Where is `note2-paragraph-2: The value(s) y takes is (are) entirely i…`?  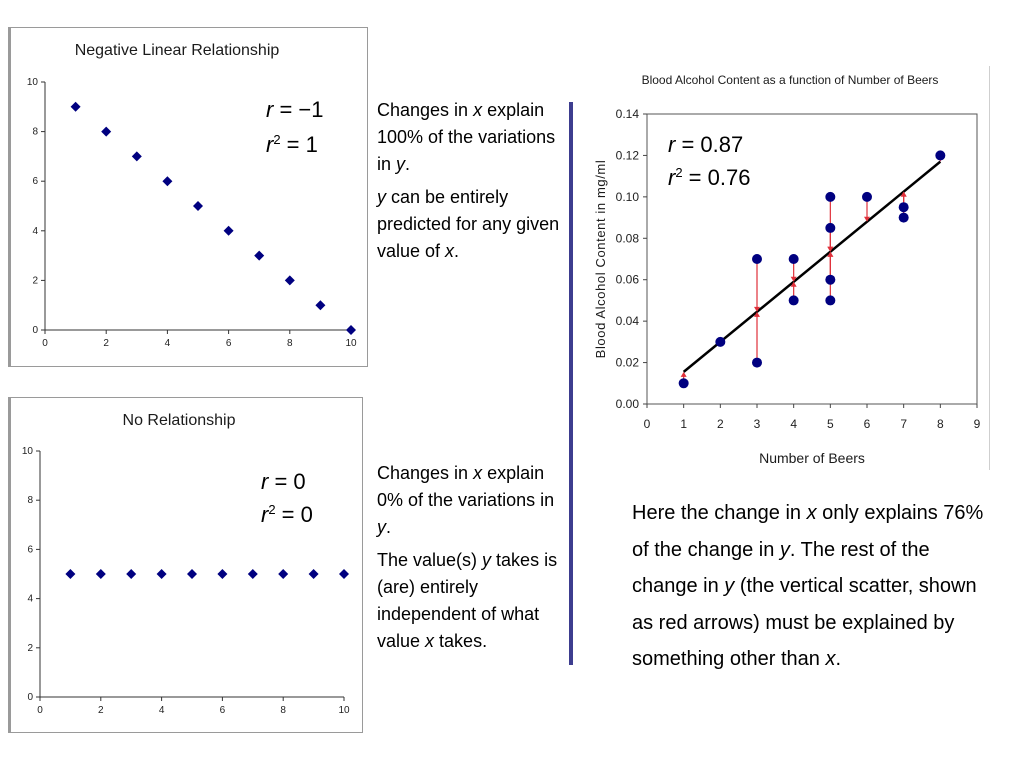 note2-paragraph-2: The value(s) y takes is (are) entirely i… is located at coordinates (467, 600).